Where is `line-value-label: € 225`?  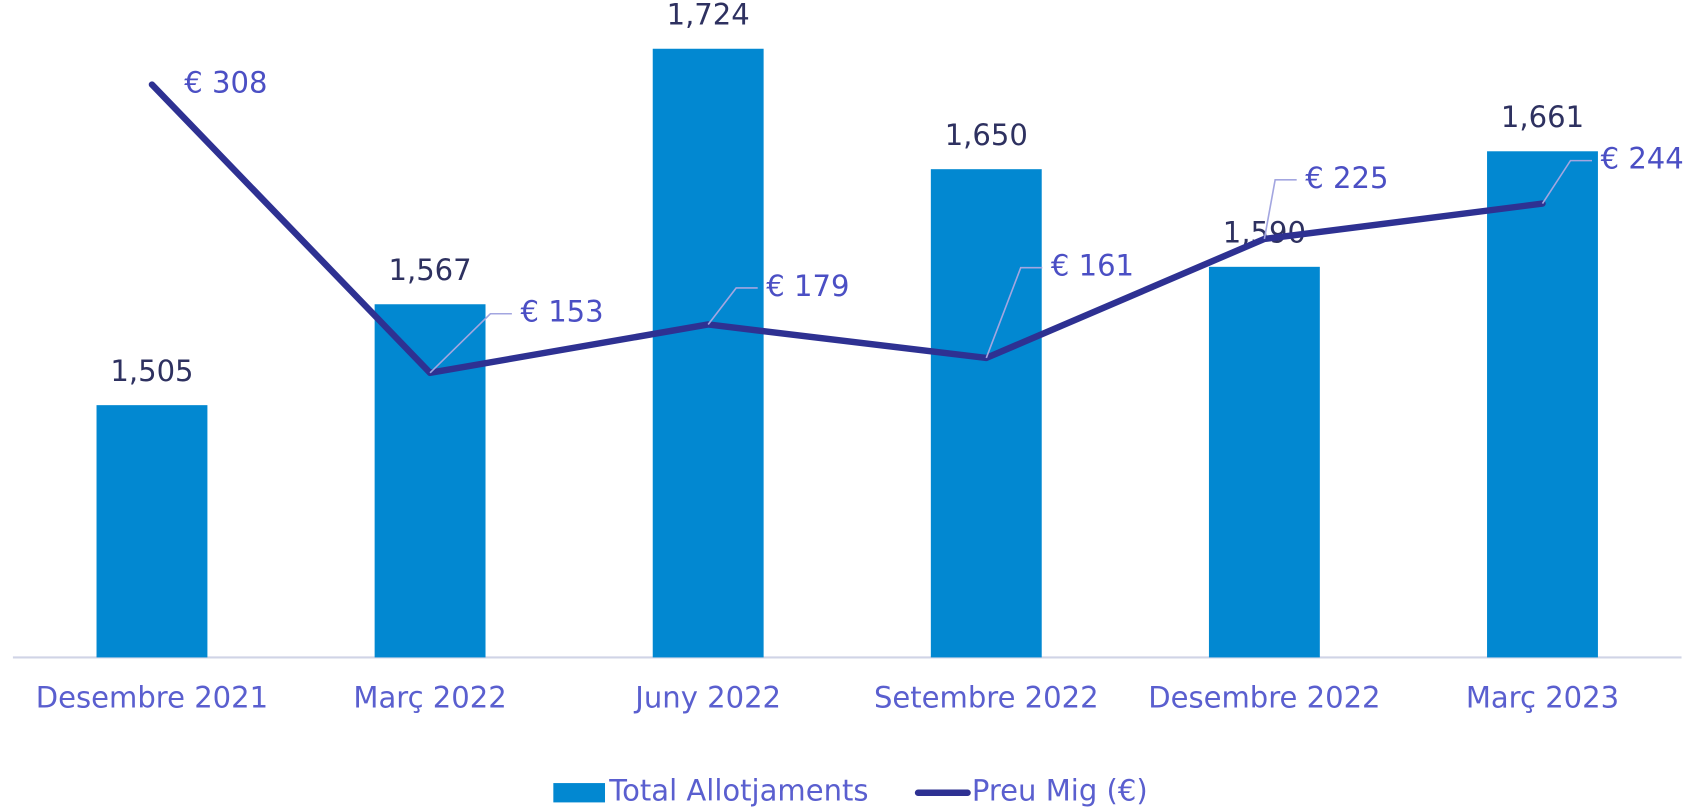
line-value-label: € 225 is located at coordinates (1346, 178).